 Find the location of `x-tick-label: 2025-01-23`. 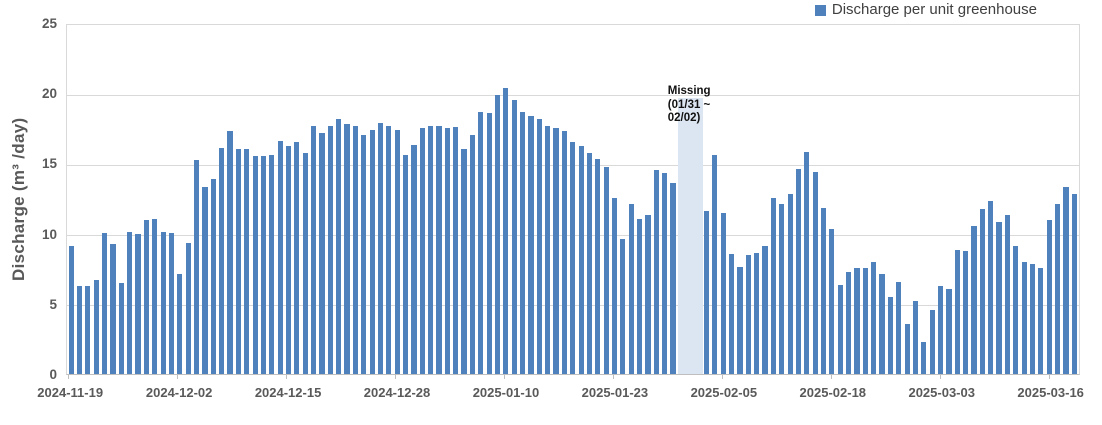

x-tick-label: 2025-01-23 is located at coordinates (615, 392).